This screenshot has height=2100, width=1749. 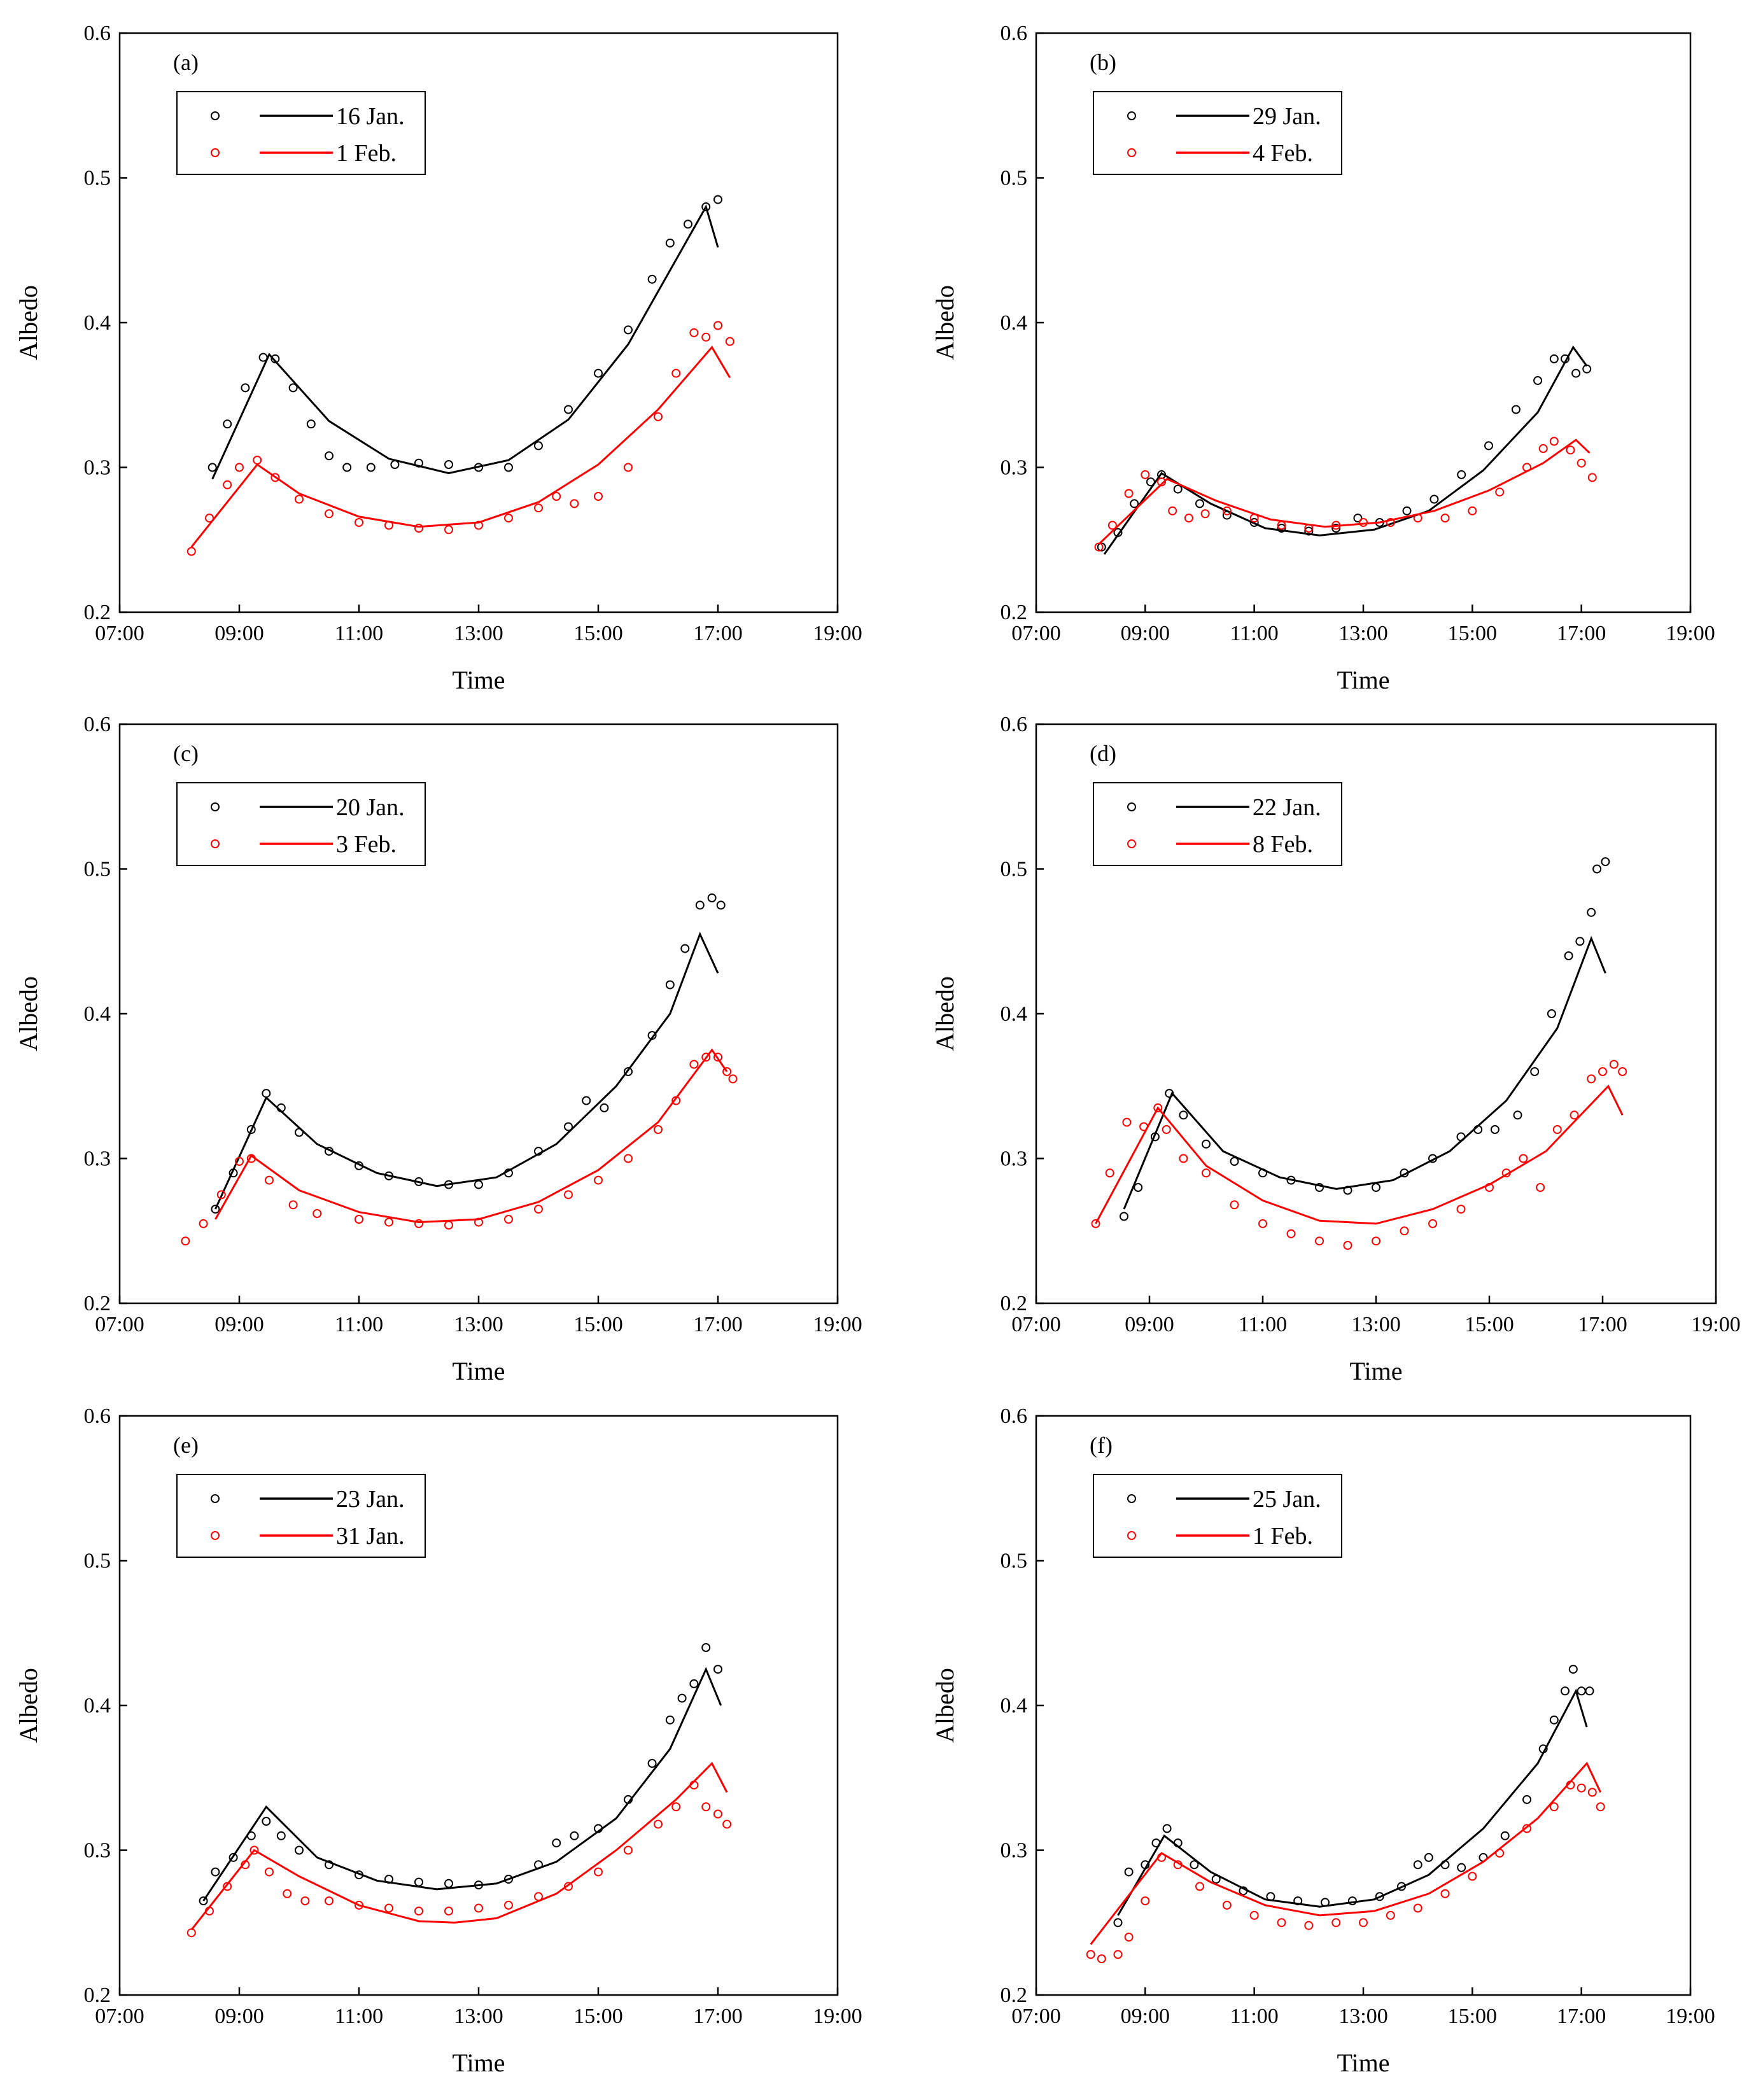 I want to click on x-tick-label: 19:00, so click(x=837, y=1324).